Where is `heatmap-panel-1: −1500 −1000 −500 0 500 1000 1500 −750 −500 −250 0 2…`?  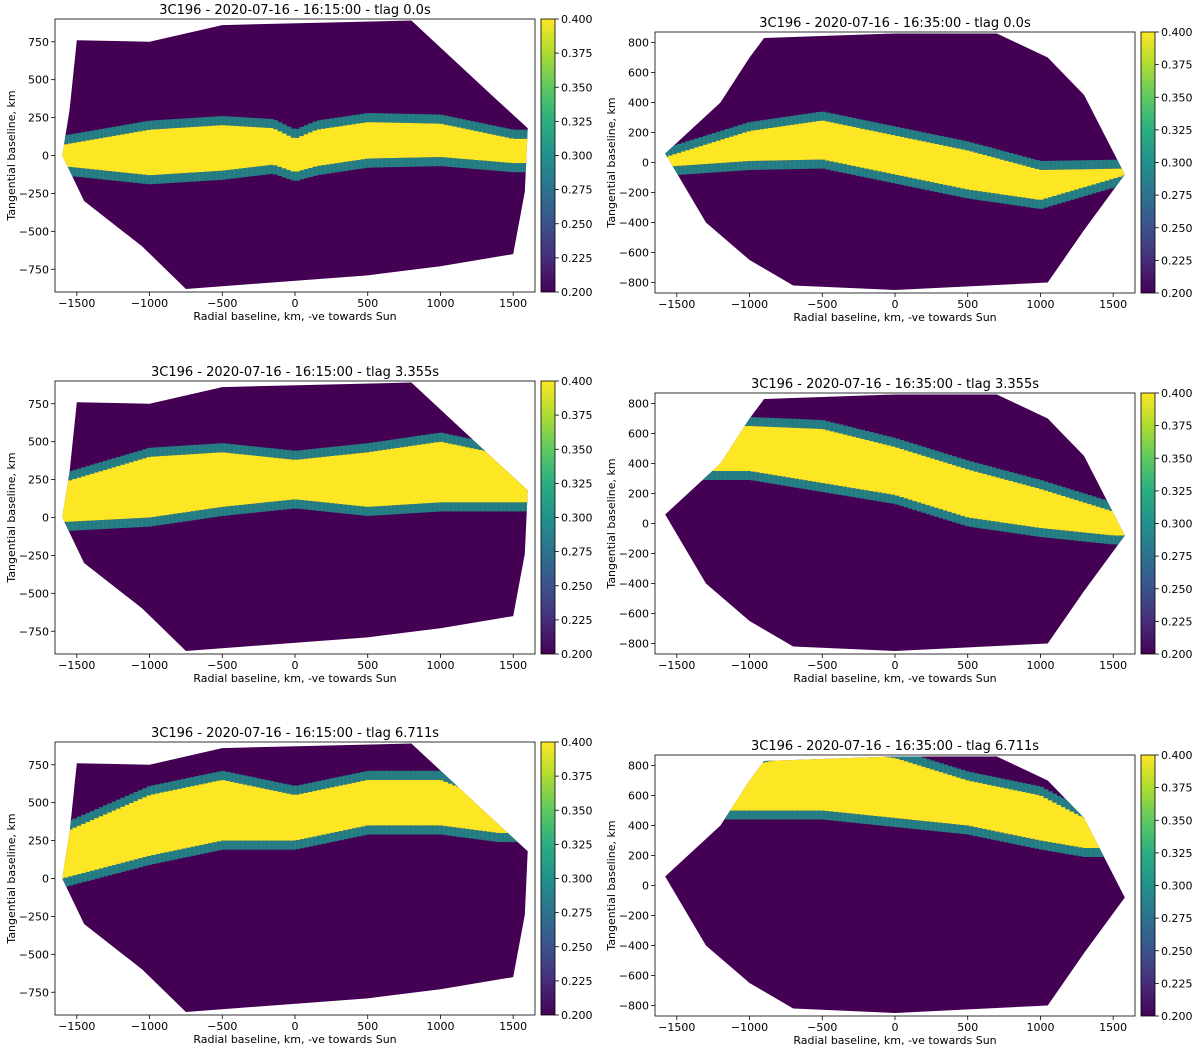
heatmap-panel-1: −1500 −1000 −500 0 500 1000 1500 −750 −500 −250 0 2… is located at coordinates (299, 163).